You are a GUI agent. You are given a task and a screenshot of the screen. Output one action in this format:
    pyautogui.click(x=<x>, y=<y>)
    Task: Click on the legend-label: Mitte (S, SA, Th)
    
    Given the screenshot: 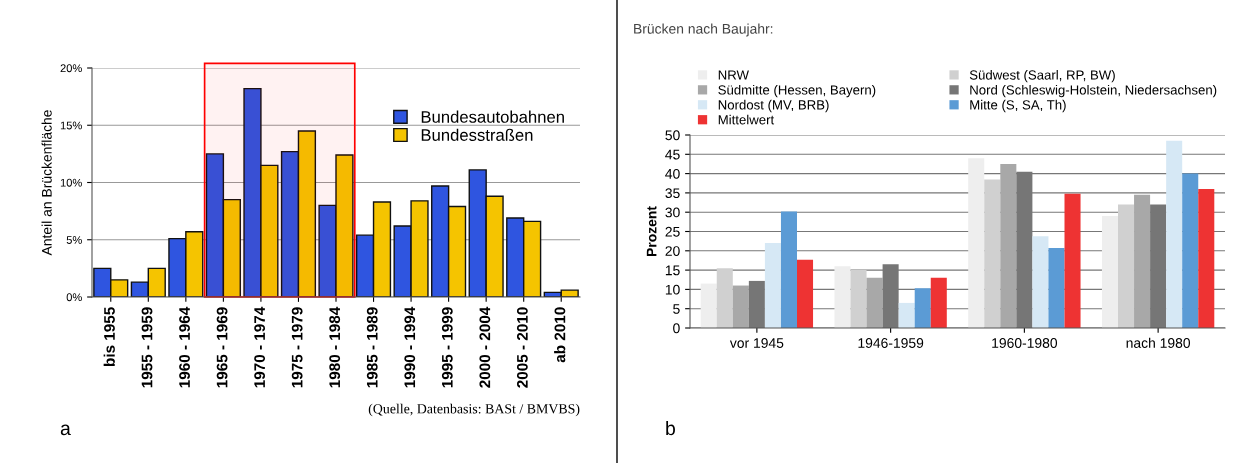 What is the action you would take?
    pyautogui.click(x=1018, y=106)
    